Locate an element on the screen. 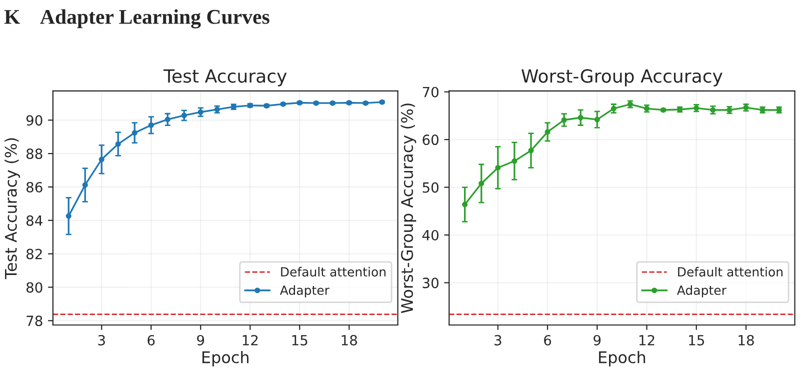  y-tick-label: 90 is located at coordinates (34, 120).